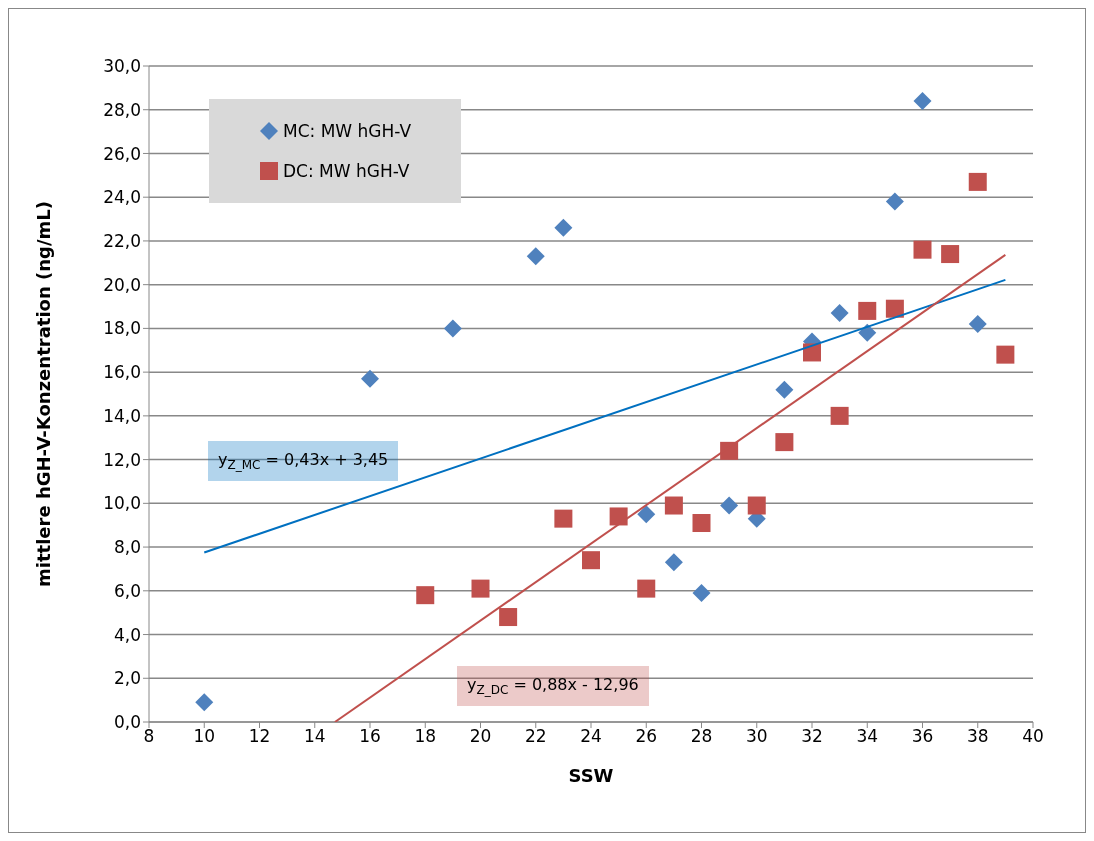 The height and width of the screenshot is (841, 1094). Describe the element at coordinates (591, 736) in the screenshot. I see `x-tick-label: 24` at that location.